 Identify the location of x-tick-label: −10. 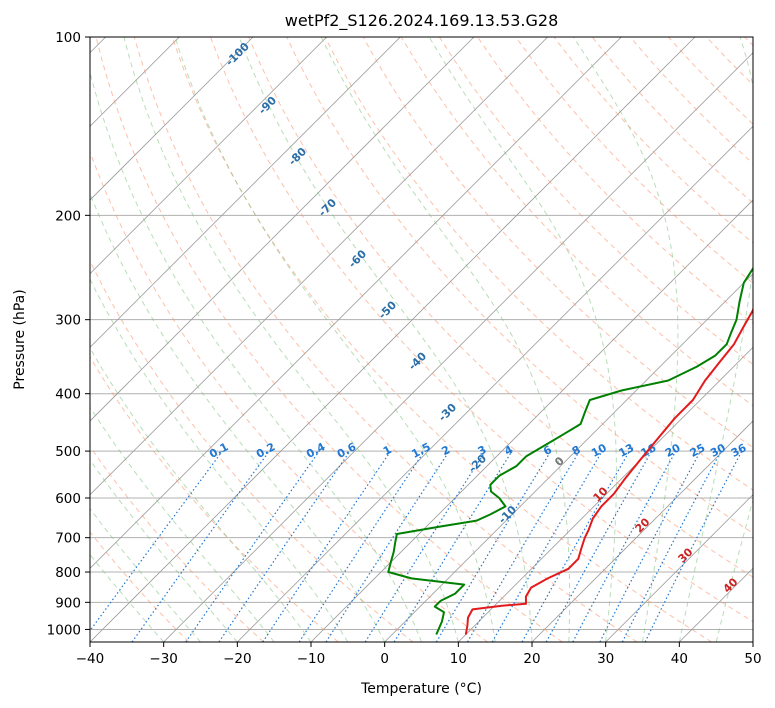
(311, 659).